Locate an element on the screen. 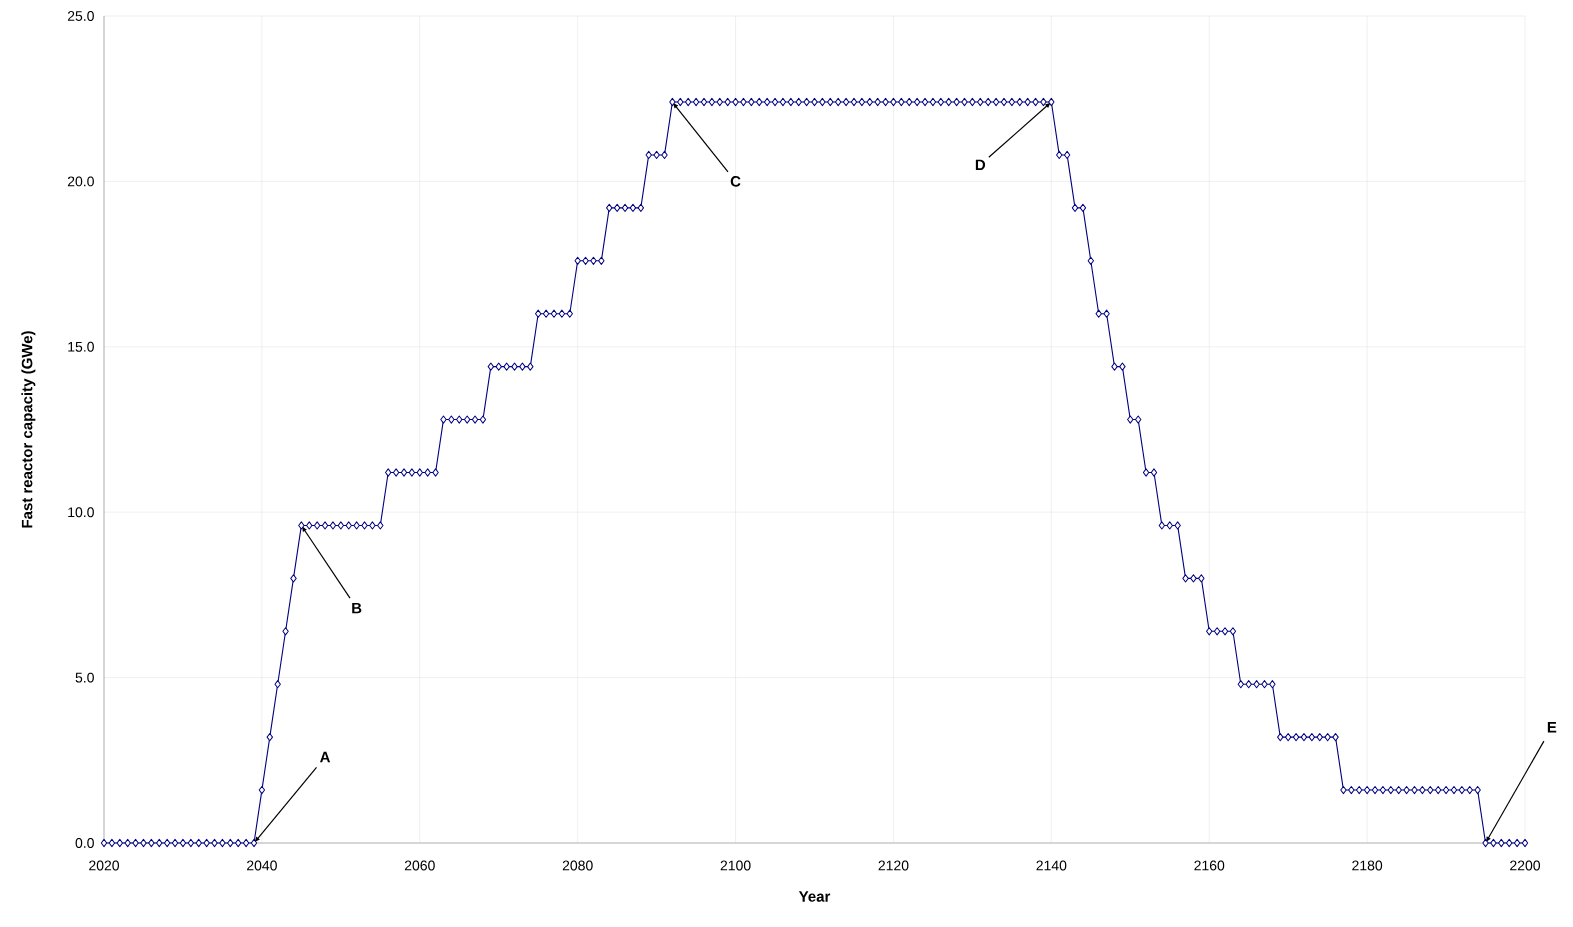 The height and width of the screenshot is (927, 1573). x-tick-label: 2180 is located at coordinates (1367, 865).